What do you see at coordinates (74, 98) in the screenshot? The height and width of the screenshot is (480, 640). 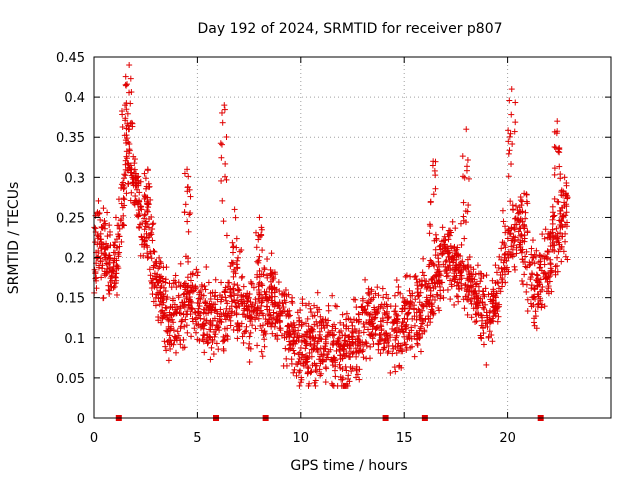 I see `y-tick-label: 0.4` at bounding box center [74, 98].